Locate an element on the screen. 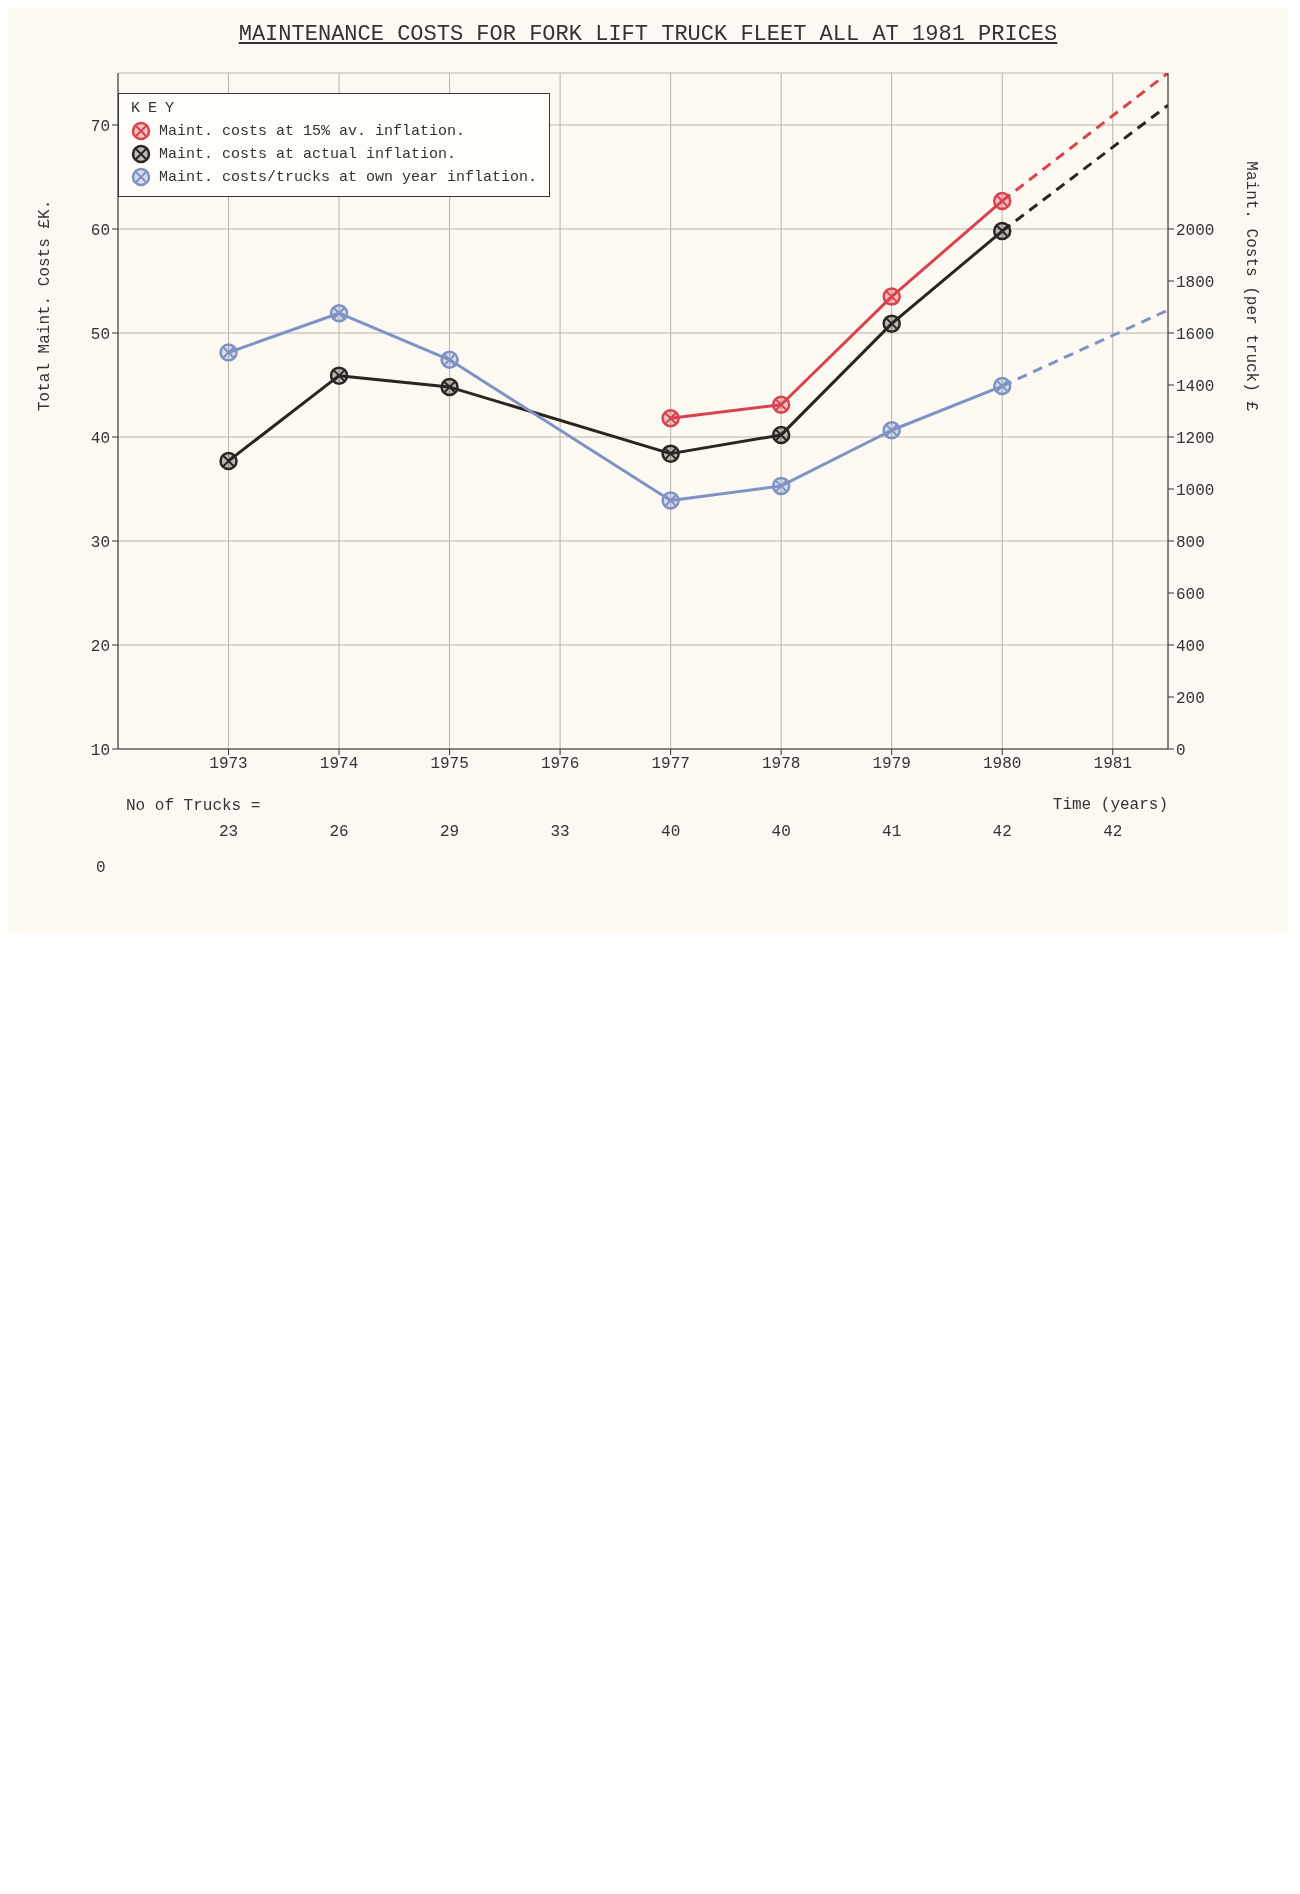 This screenshot has width=1300, height=1894. y-tick-label: 20 is located at coordinates (100, 646).